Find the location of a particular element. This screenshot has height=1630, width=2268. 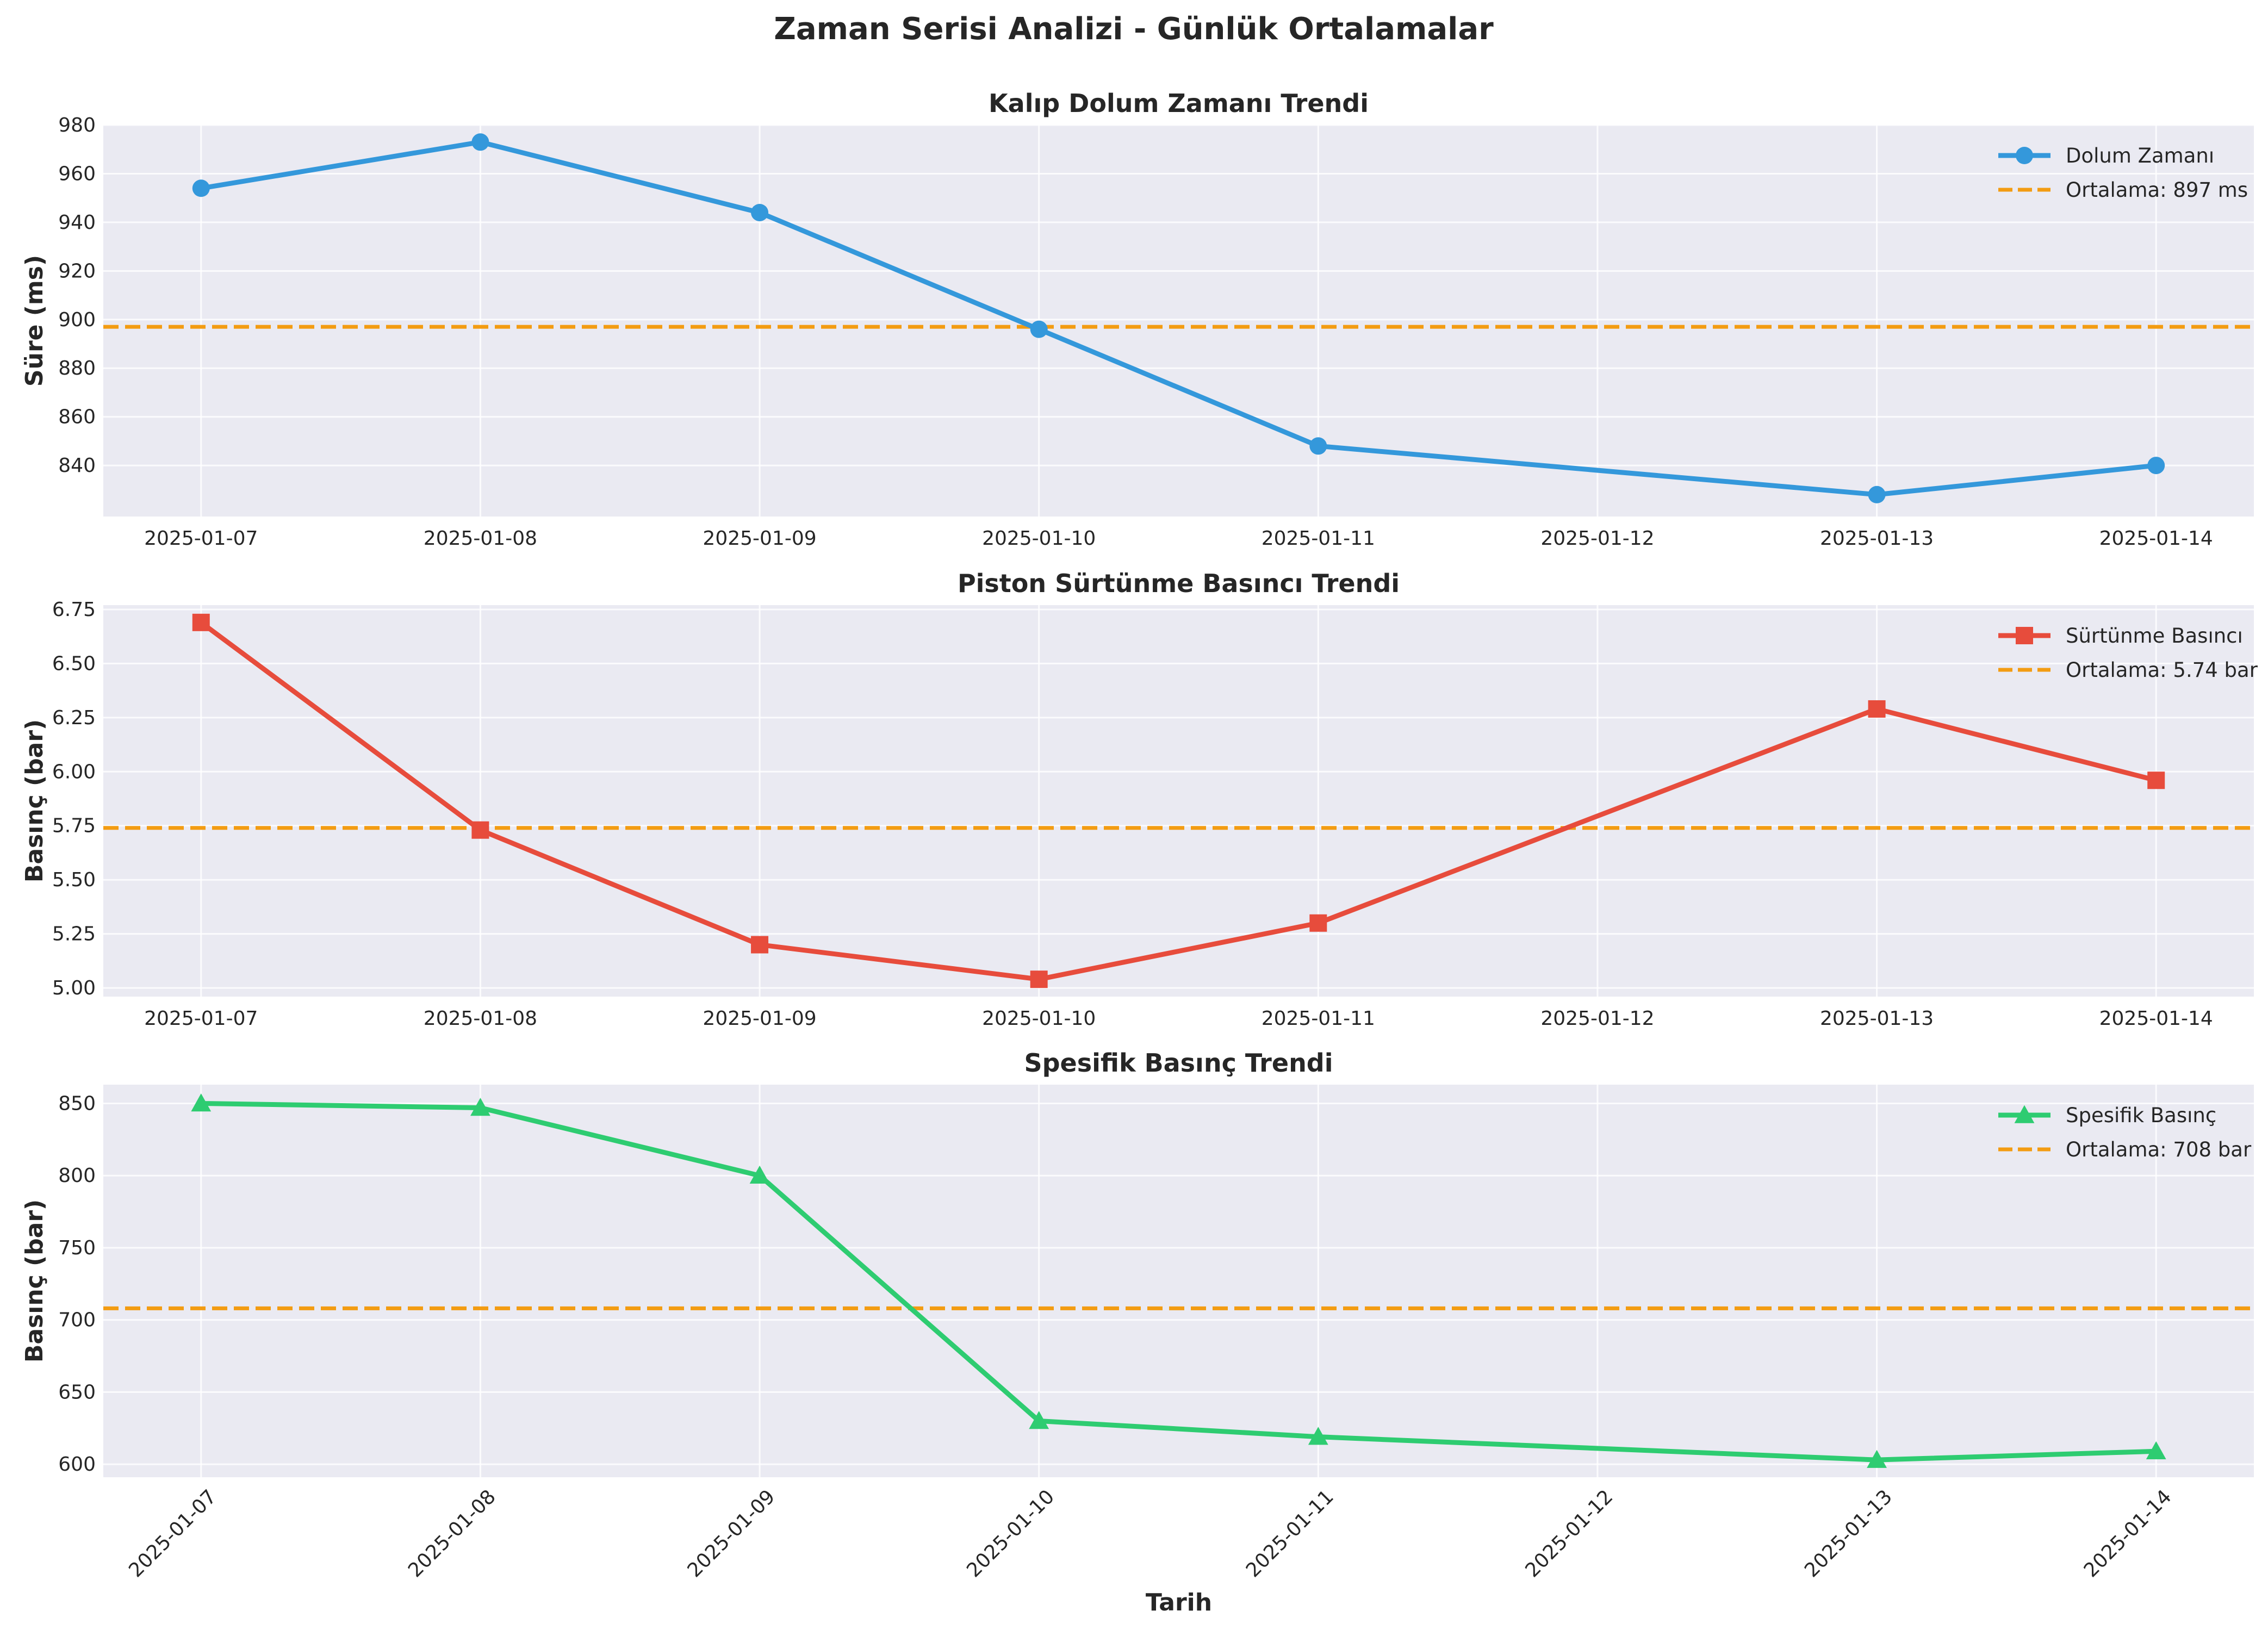

legend: Dolum Zamanı Ortalama: 897 ms is located at coordinates (2123, 173).